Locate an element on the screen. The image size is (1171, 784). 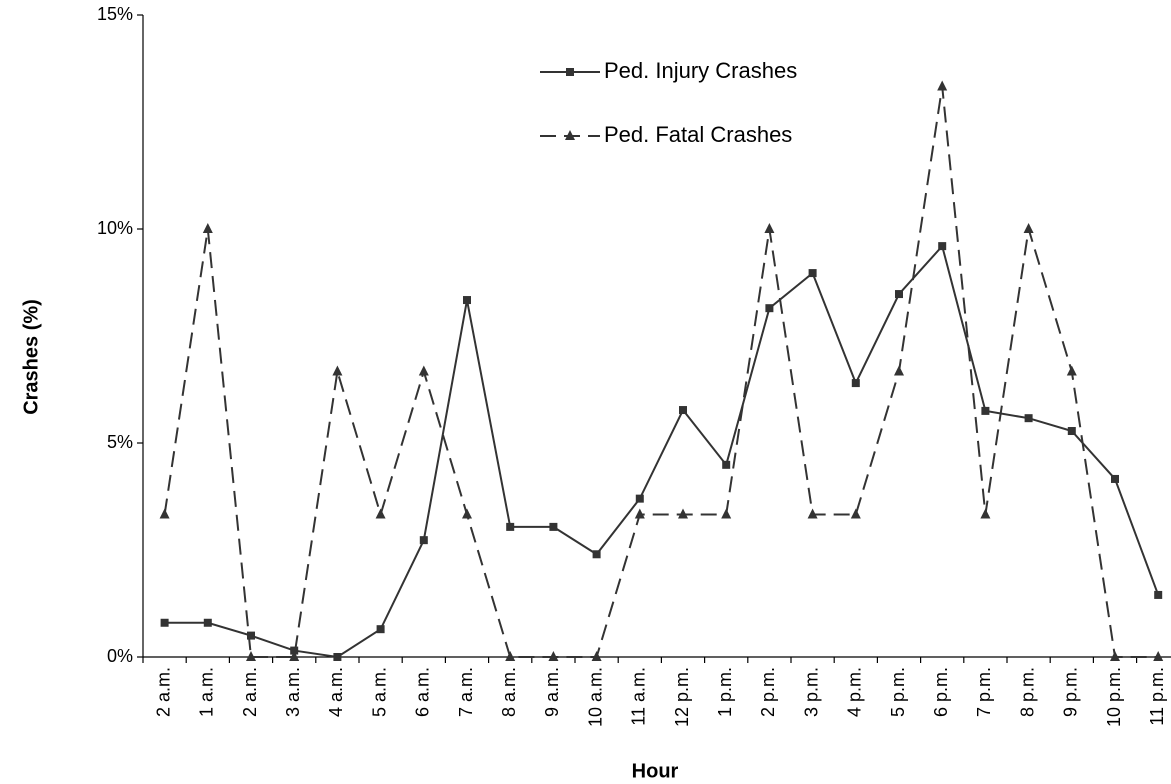
x-tick-label: 3 p.m. is located at coordinates (811, 692).